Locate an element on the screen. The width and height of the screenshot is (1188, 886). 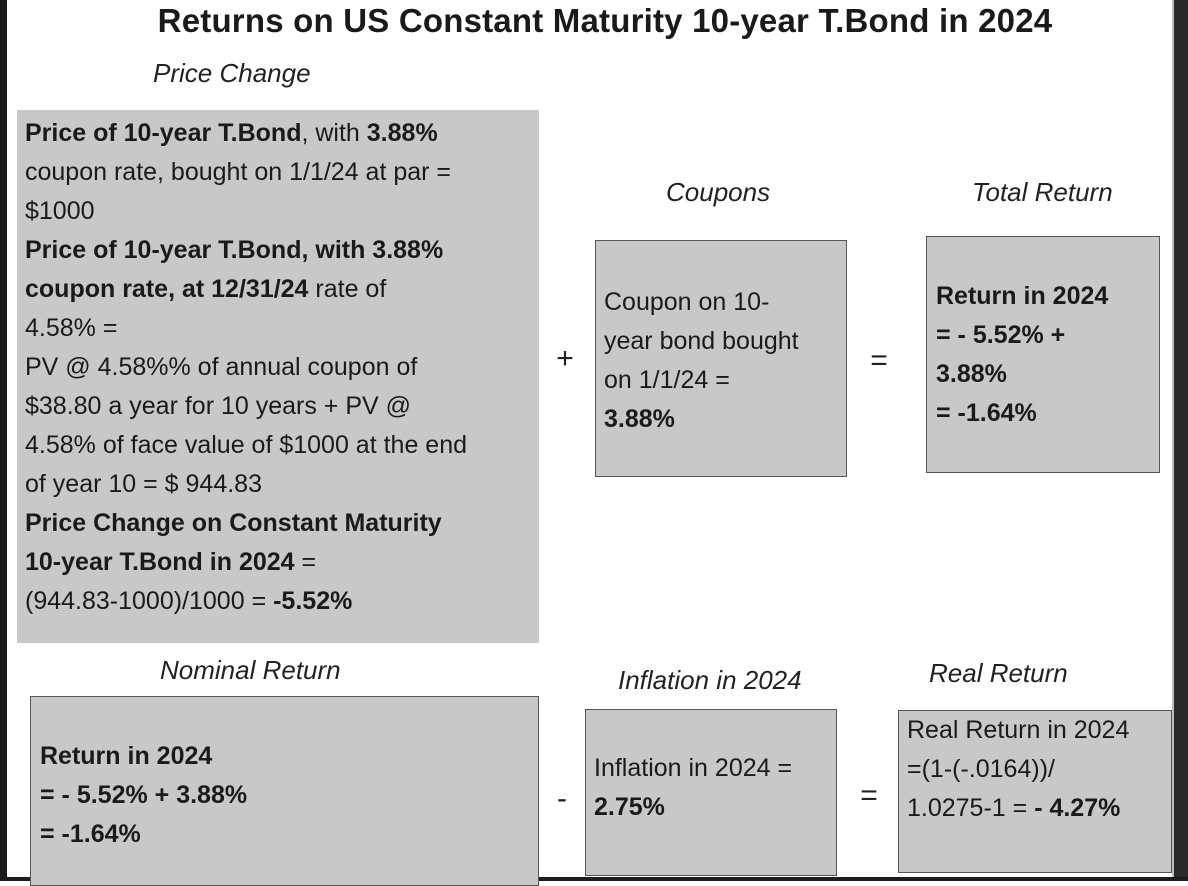
frame-right-inner-edge is located at coordinates (1173, 440).